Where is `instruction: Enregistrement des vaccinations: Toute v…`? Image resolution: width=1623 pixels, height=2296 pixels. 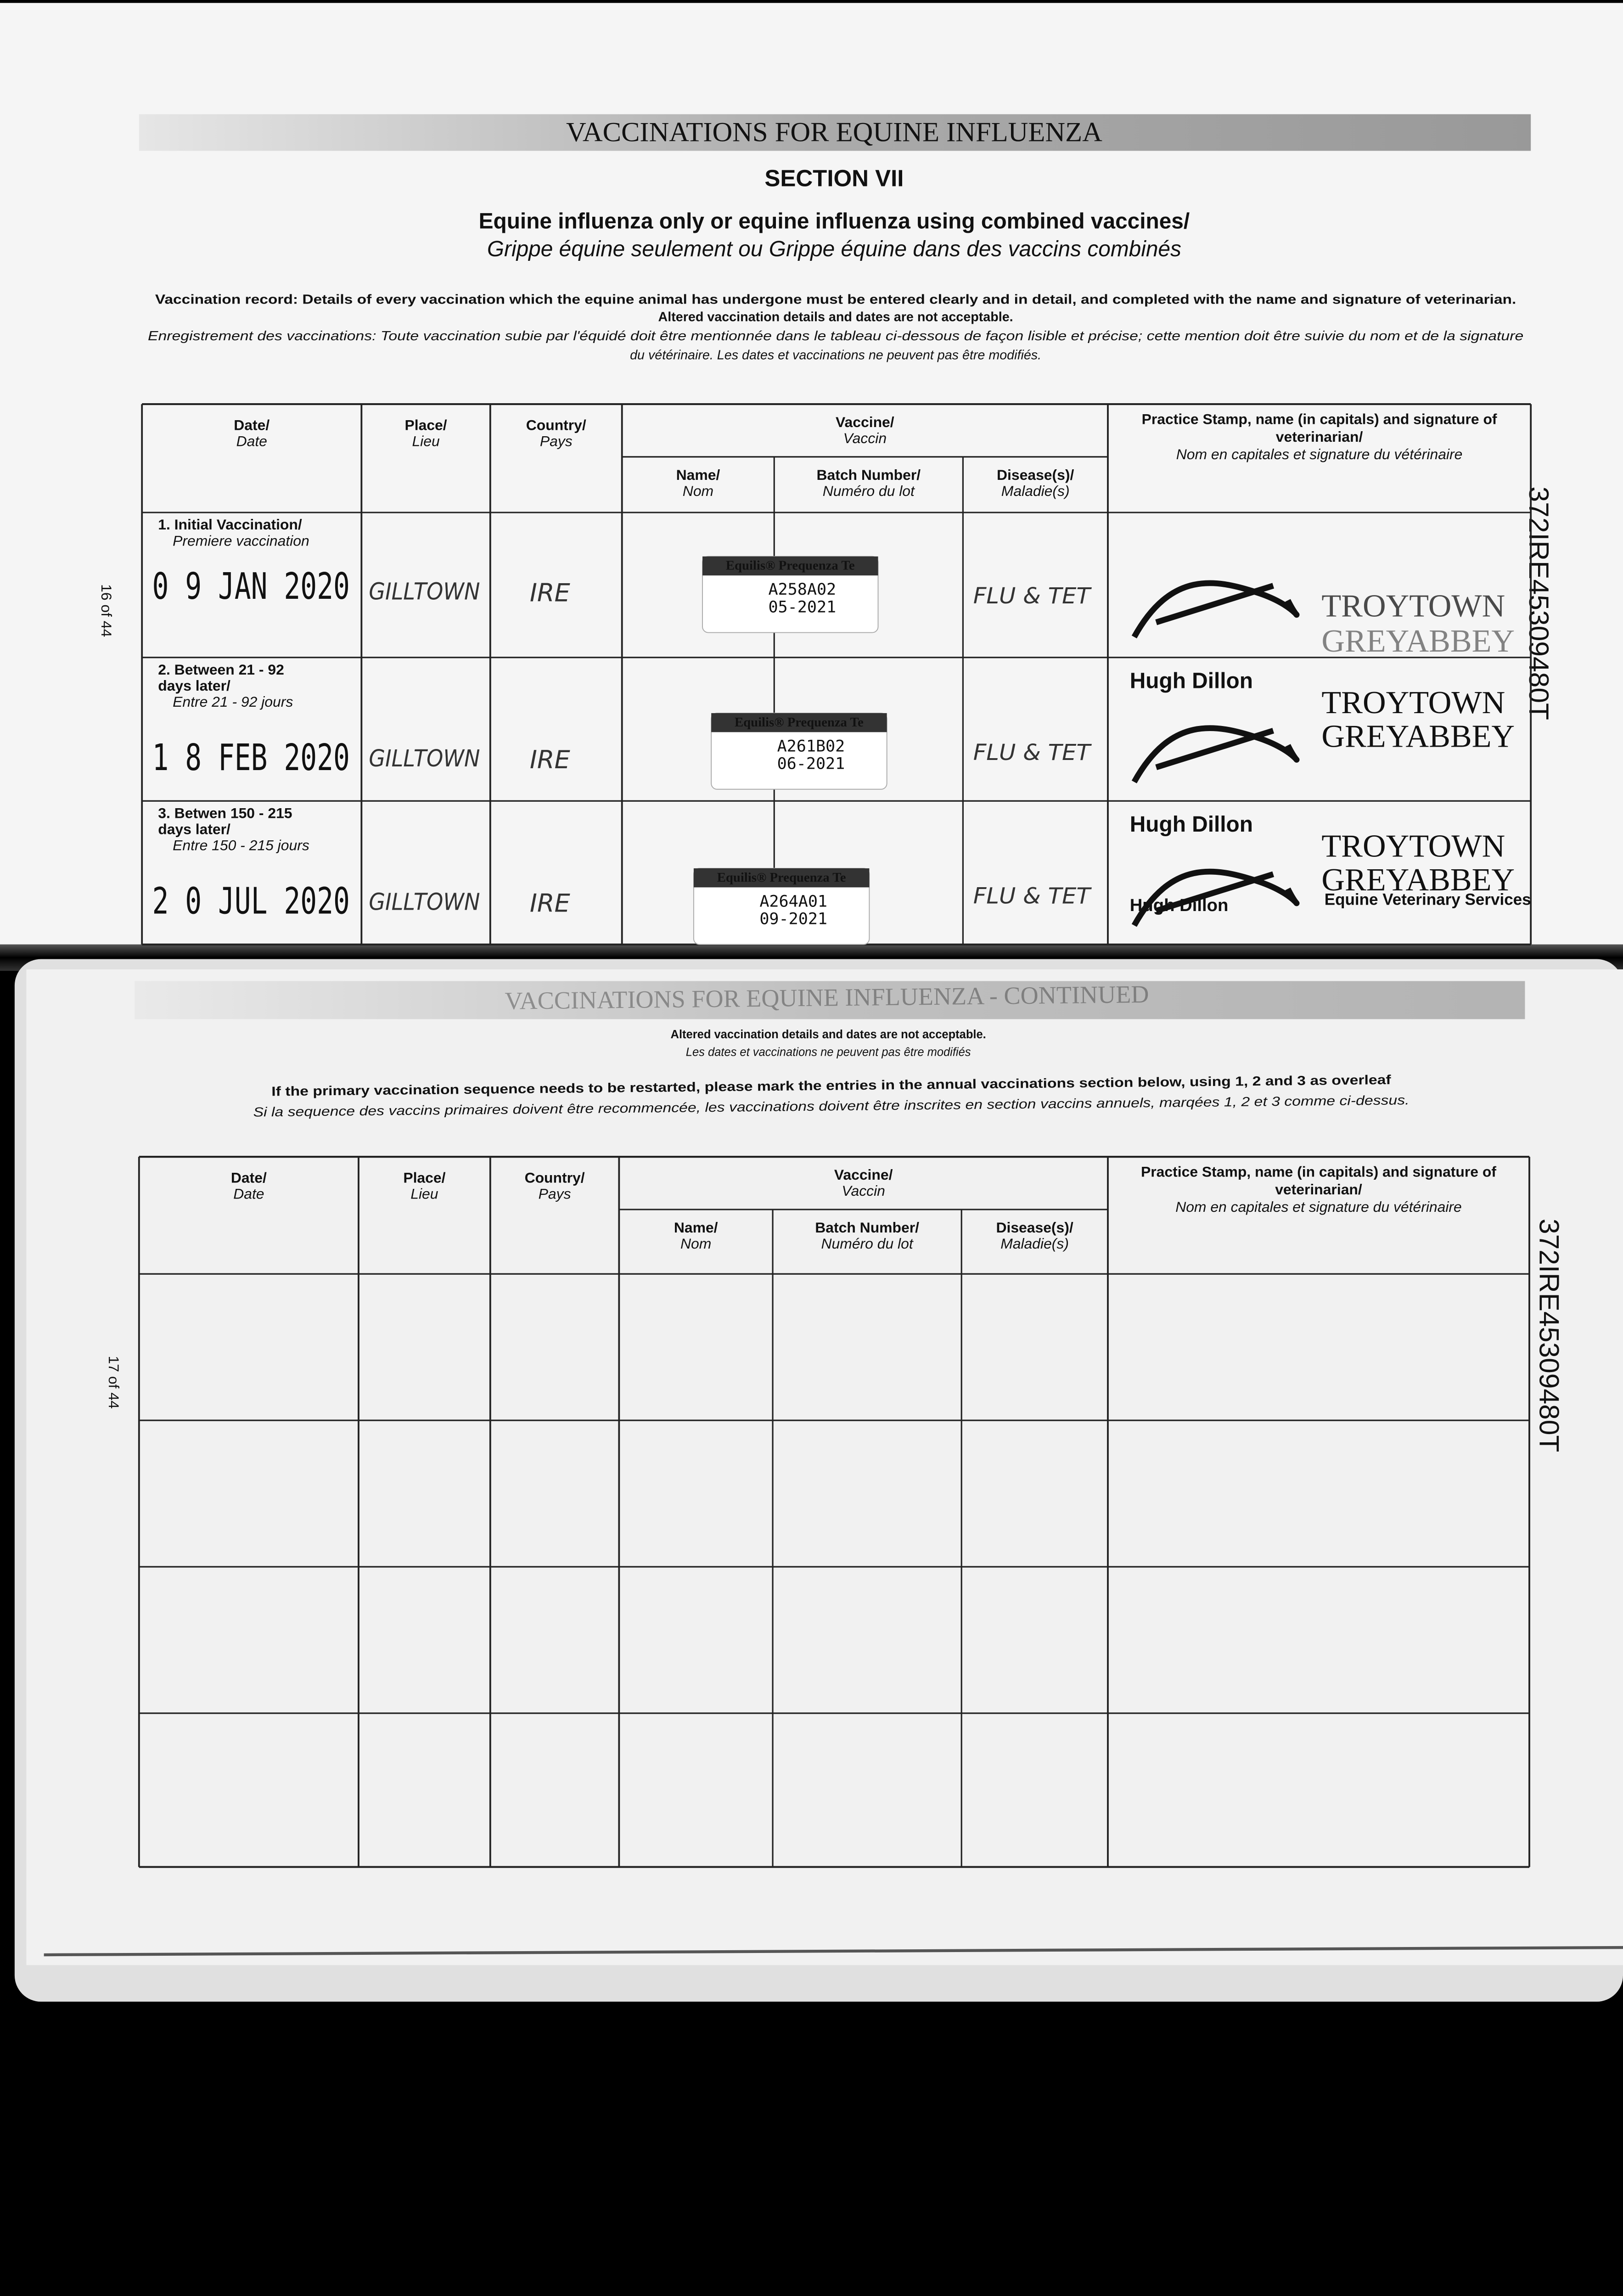 instruction: Enregistrement des vaccinations: Toute v… is located at coordinates (835, 336).